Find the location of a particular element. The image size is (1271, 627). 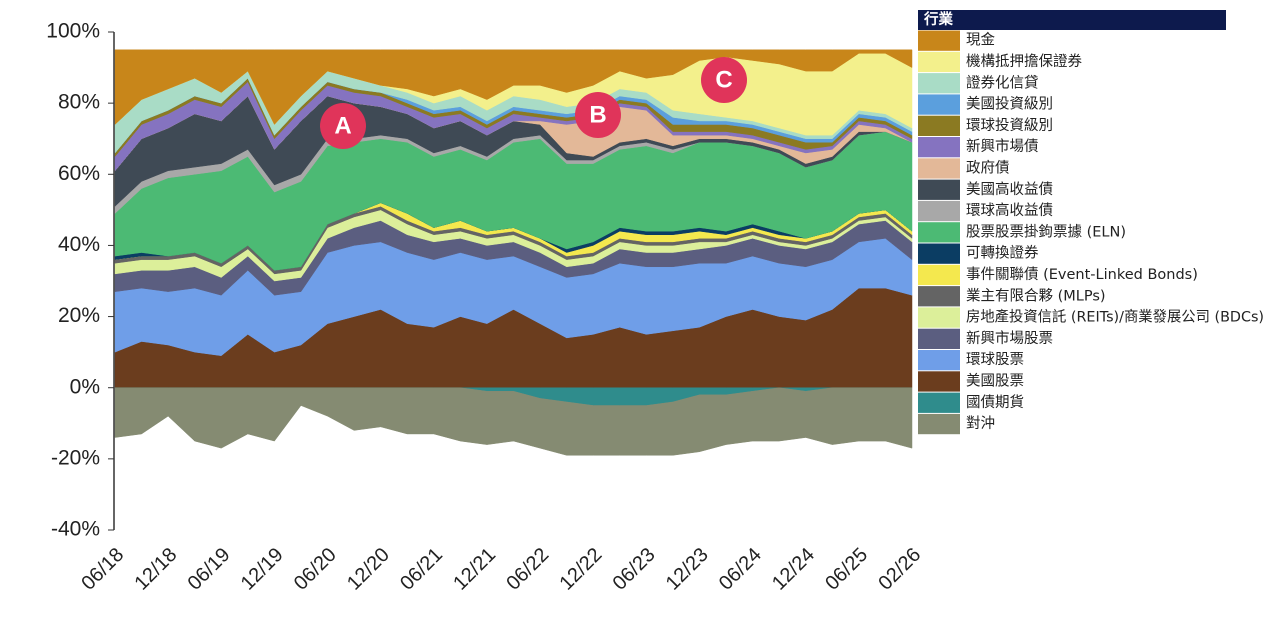

annotation-label: B is located at coordinates (597, 114).